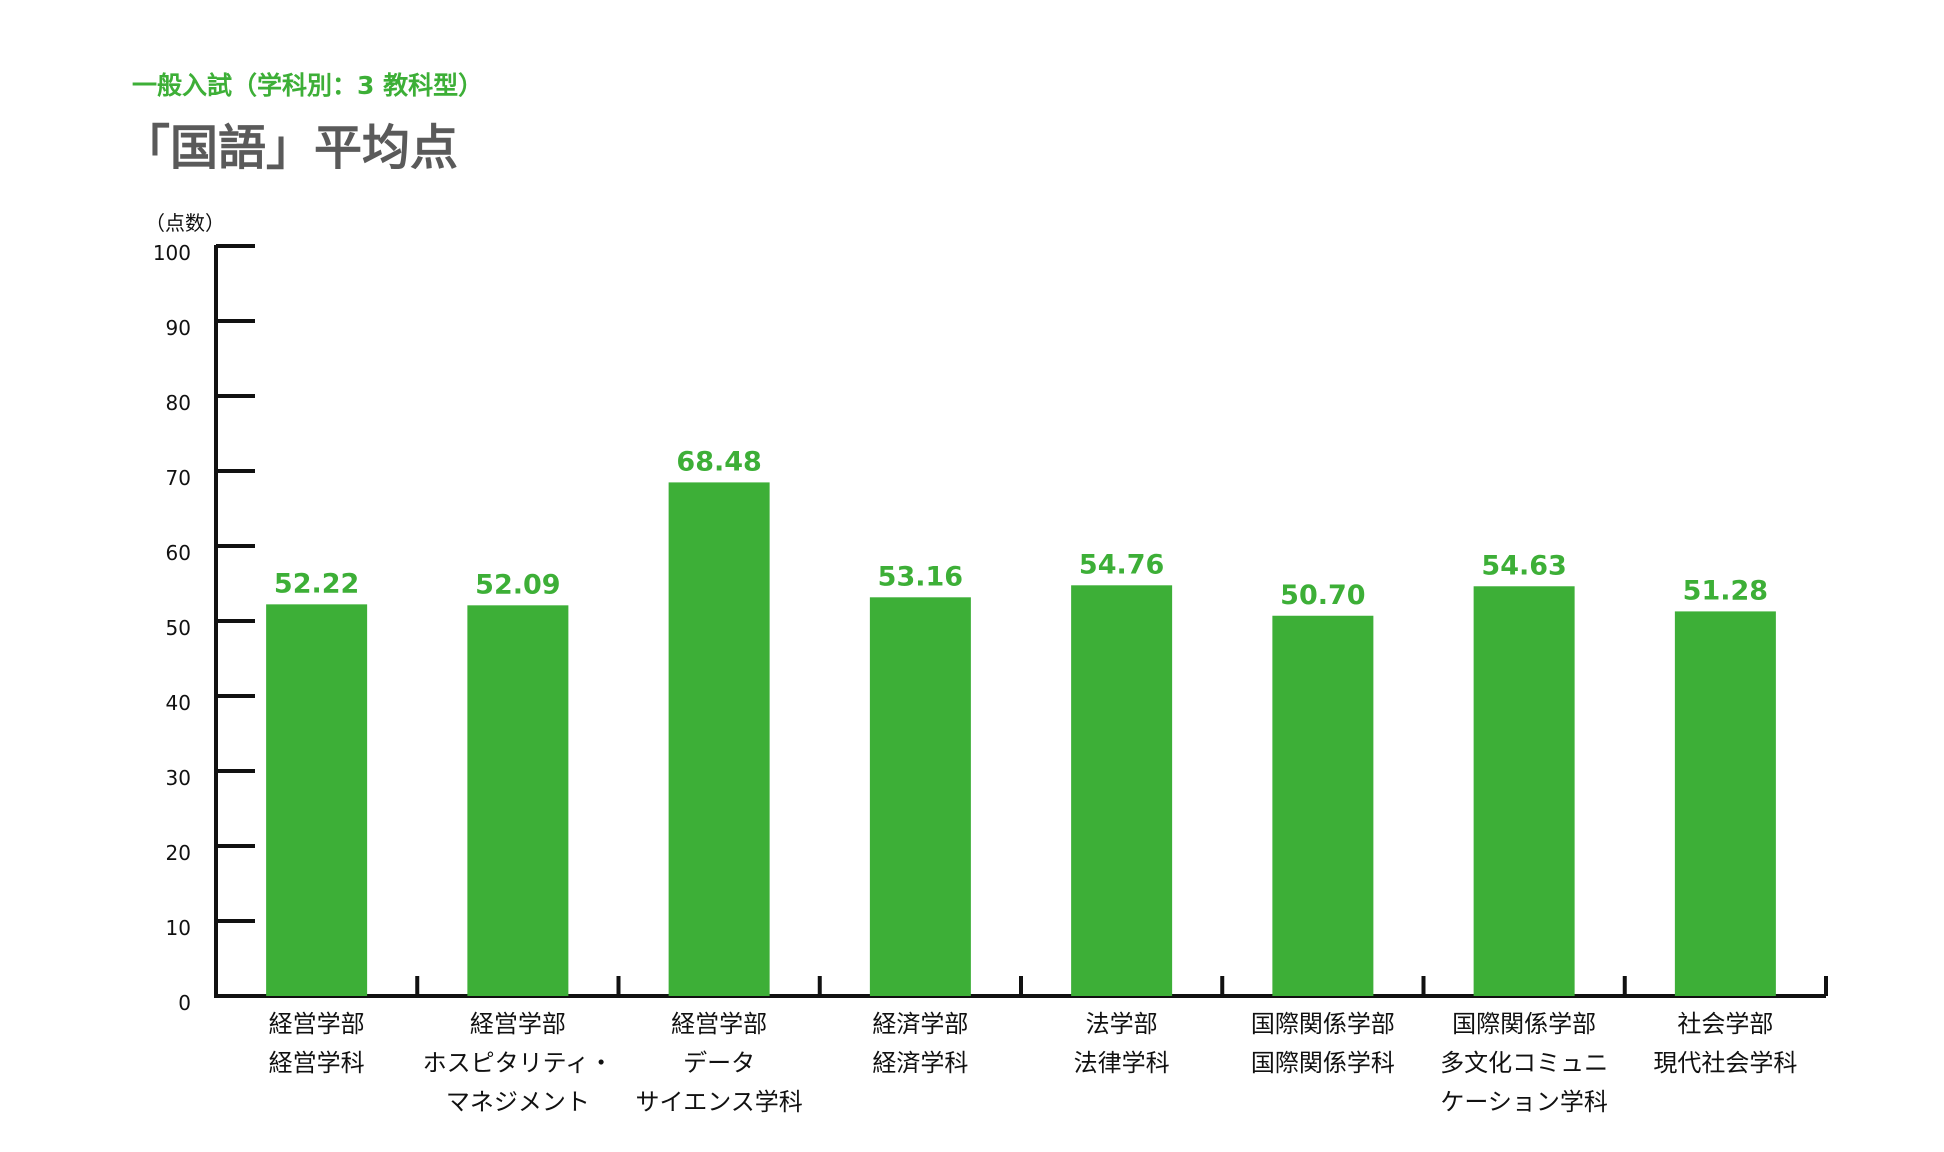  What do you see at coordinates (920, 1024) in the screenshot?
I see `x-category-label: 経済学部` at bounding box center [920, 1024].